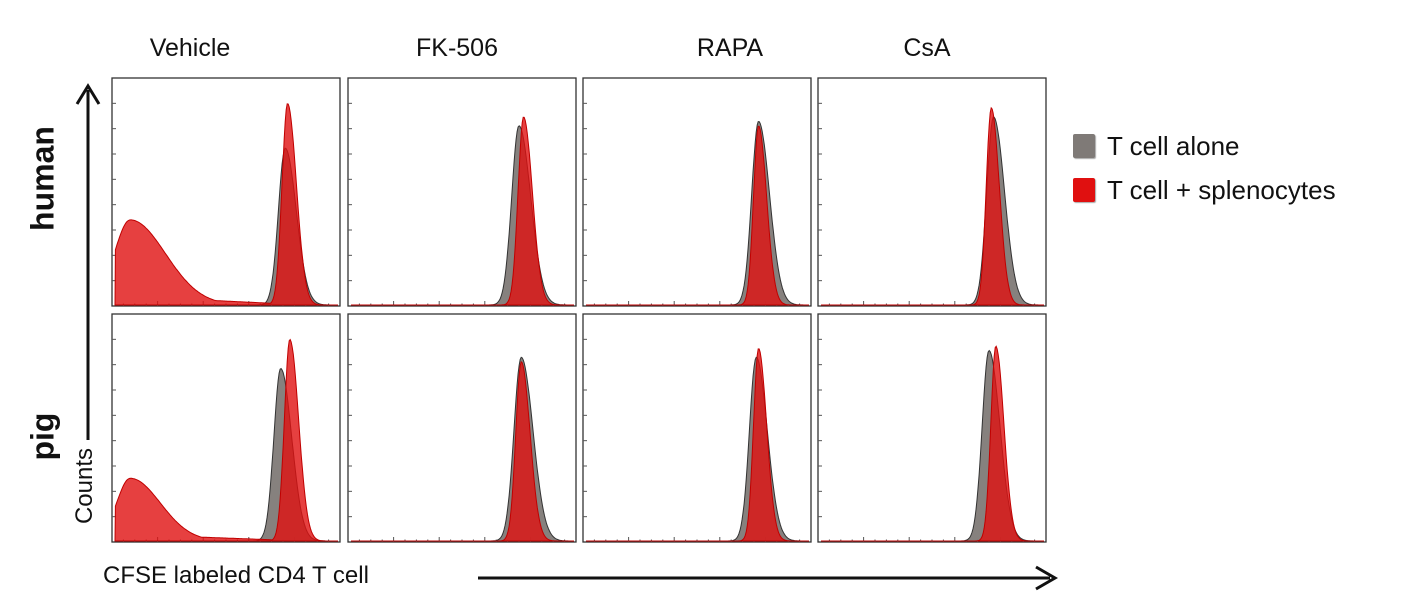 This screenshot has width=1408, height=606. I want to click on x-axis-title: CFSE labeled CD4 T cell, so click(236, 575).